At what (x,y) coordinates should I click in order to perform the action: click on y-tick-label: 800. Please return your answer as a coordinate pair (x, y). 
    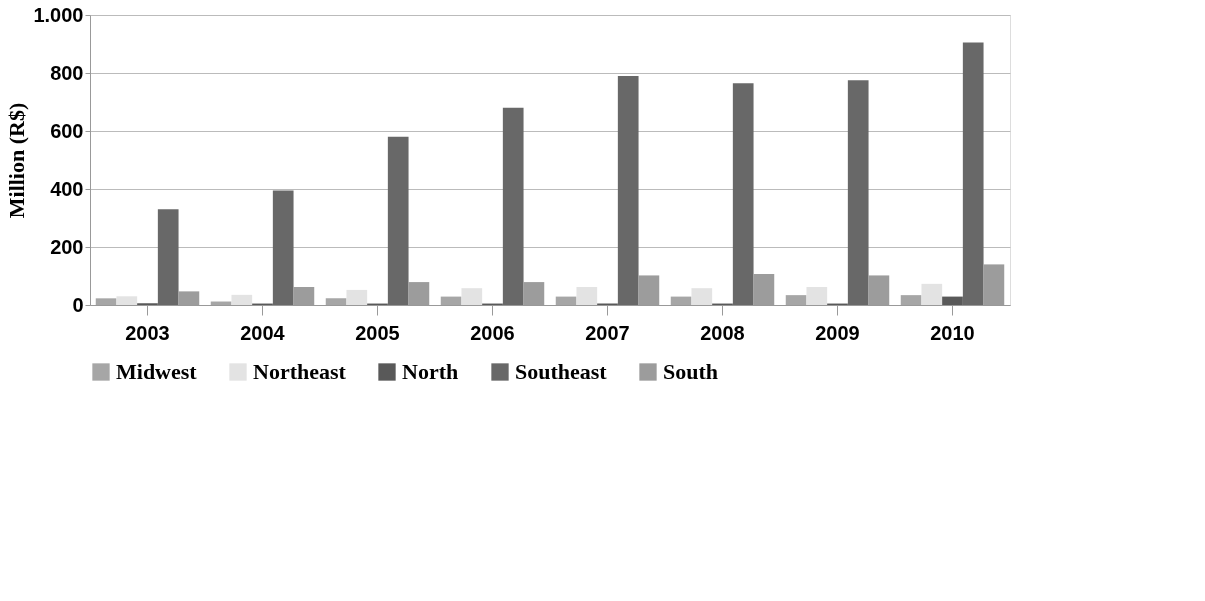
    Looking at the image, I should click on (67, 72).